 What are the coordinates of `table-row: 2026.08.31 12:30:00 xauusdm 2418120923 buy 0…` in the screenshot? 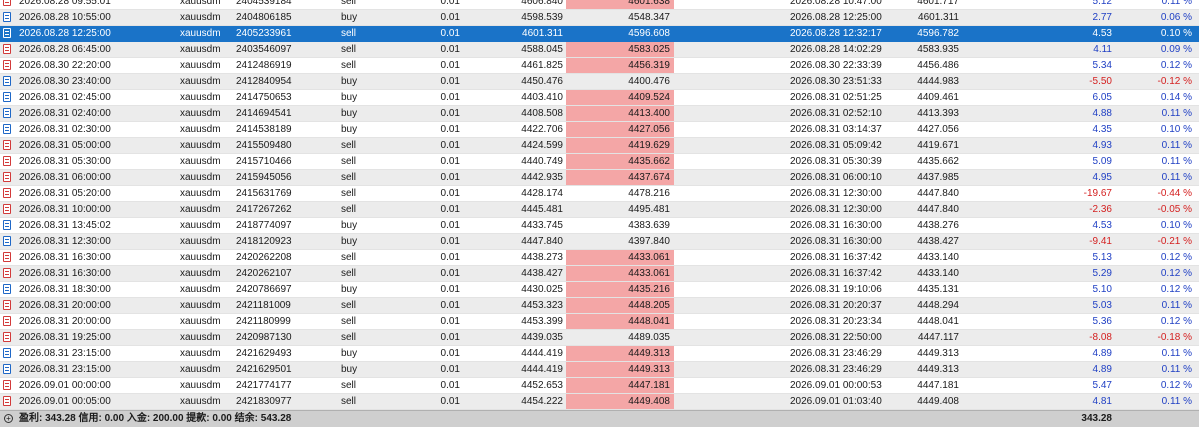 It's located at (599, 242).